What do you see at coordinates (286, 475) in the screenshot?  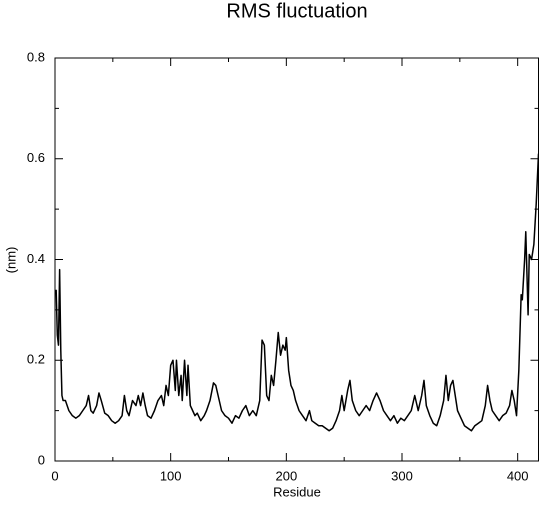 I see `x-tick-label: 200` at bounding box center [286, 475].